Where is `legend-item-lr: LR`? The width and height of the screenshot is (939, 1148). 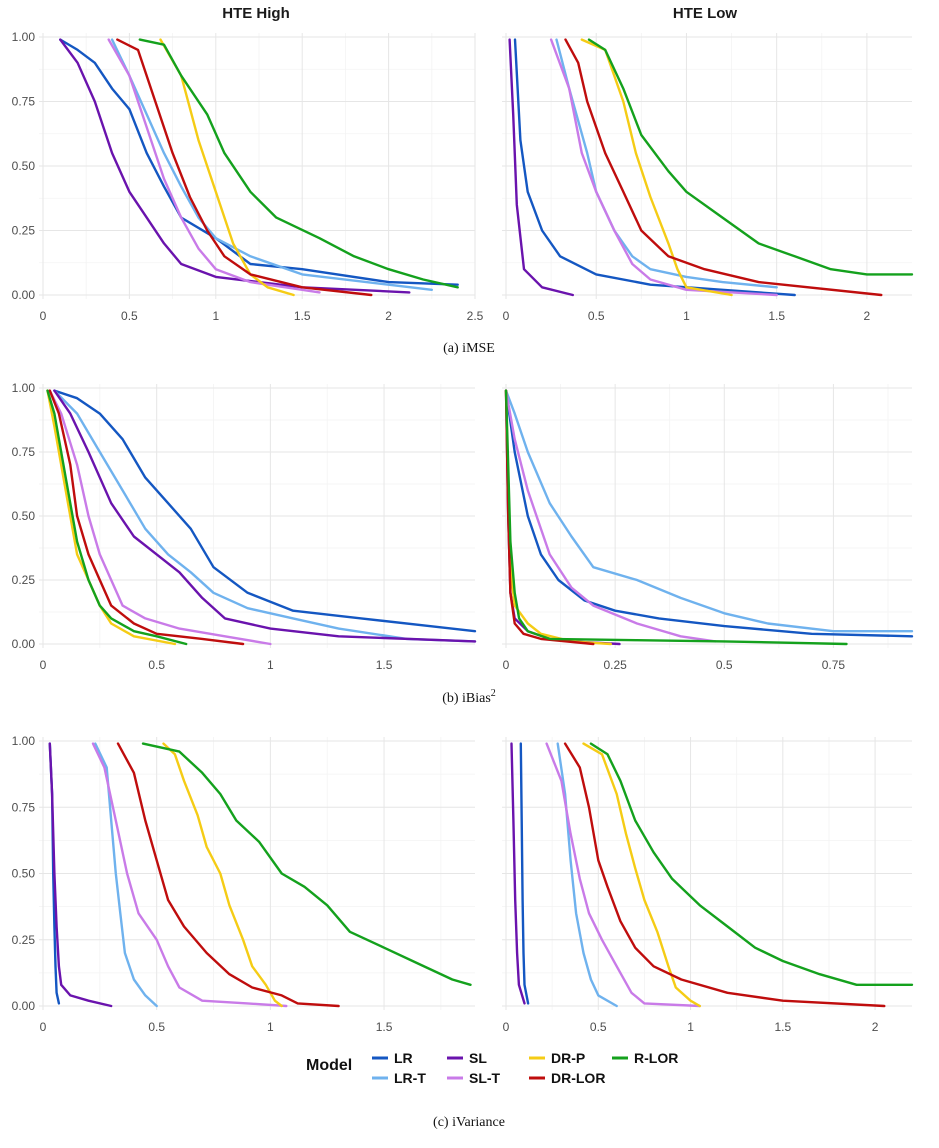 legend-item-lr: LR is located at coordinates (392, 1058).